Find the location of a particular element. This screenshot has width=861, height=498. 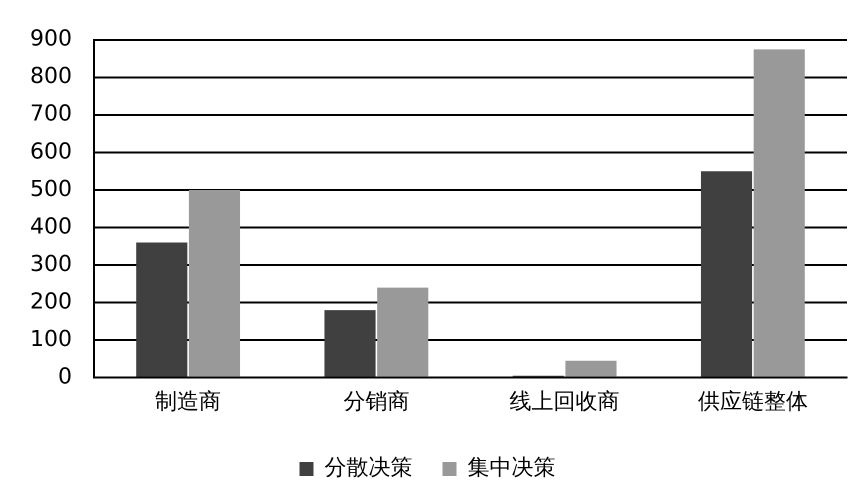

y-tick-label: 300 is located at coordinates (51, 264).